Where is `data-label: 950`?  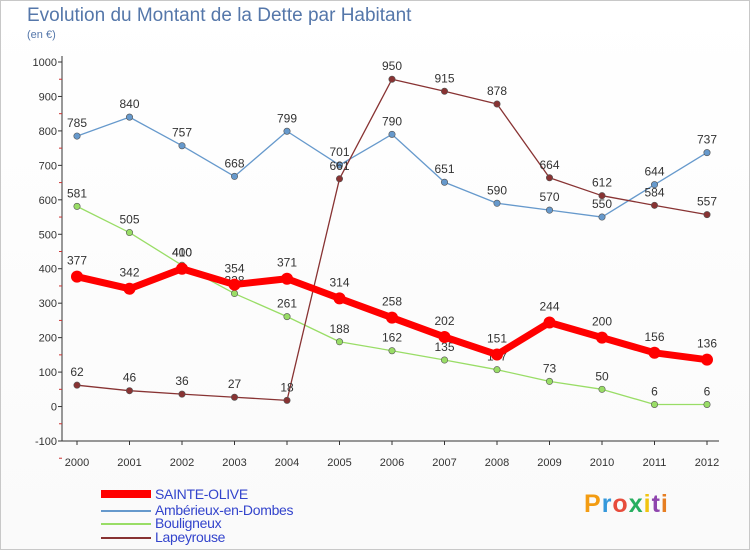 data-label: 950 is located at coordinates (392, 66).